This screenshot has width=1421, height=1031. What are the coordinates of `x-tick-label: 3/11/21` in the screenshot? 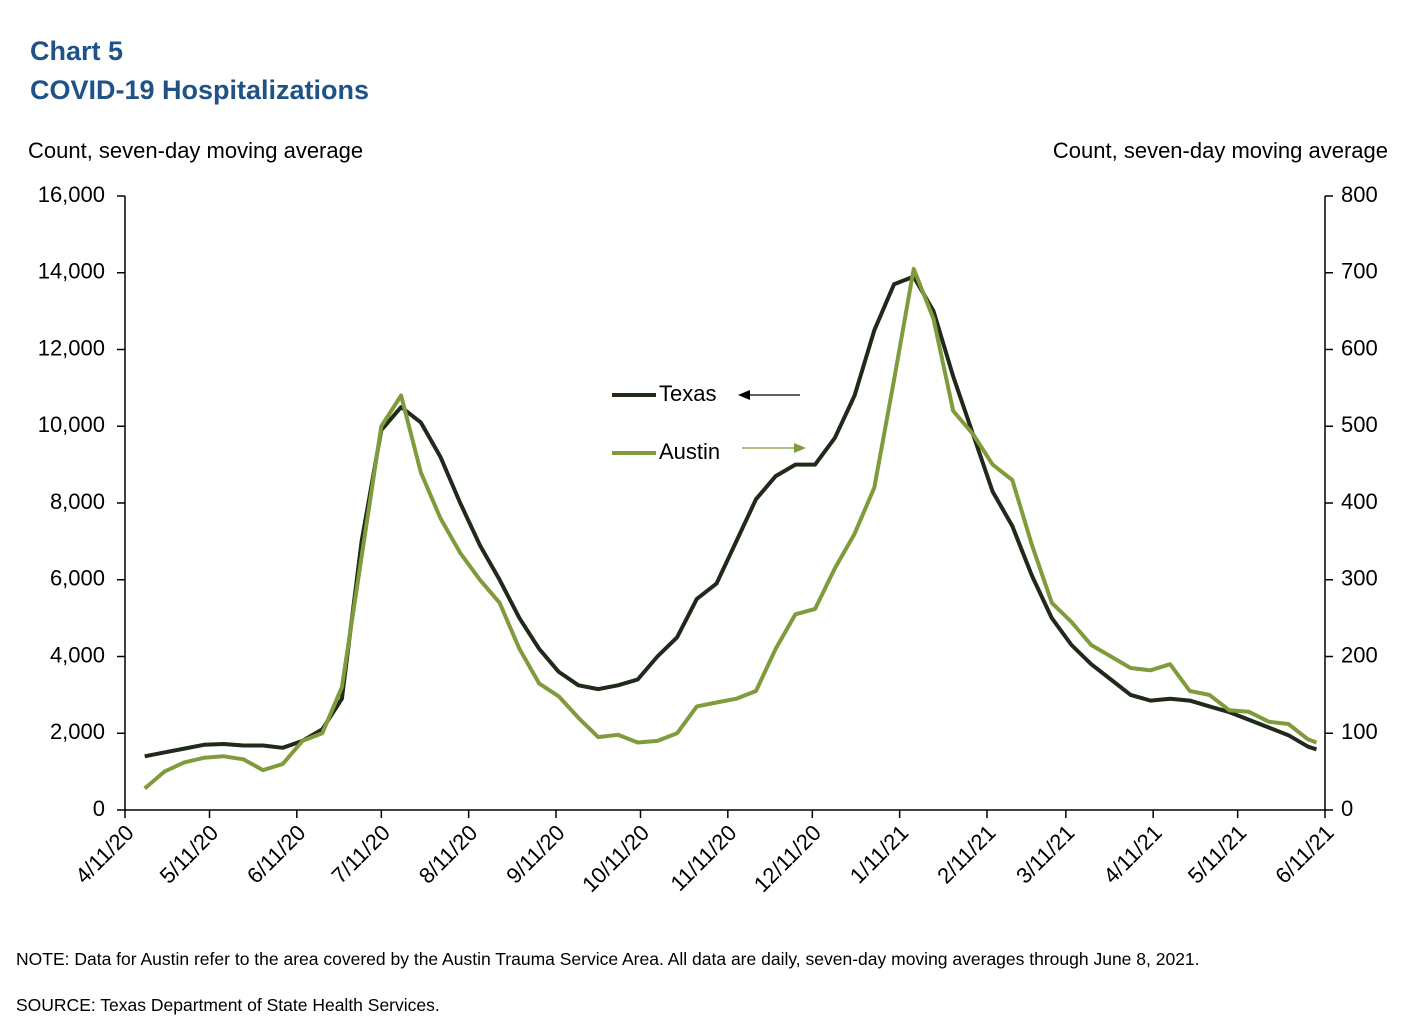 It's located at (1045, 854).